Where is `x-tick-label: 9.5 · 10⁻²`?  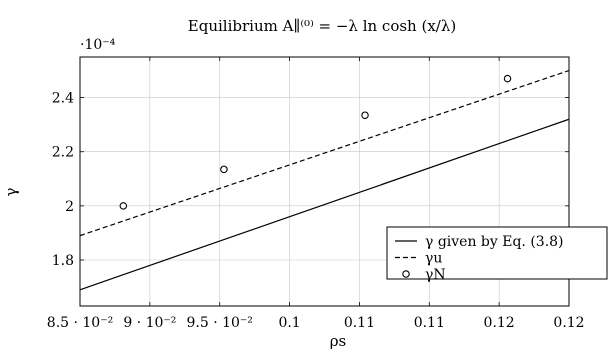 x-tick-label: 9.5 · 10⁻² is located at coordinates (219, 323).